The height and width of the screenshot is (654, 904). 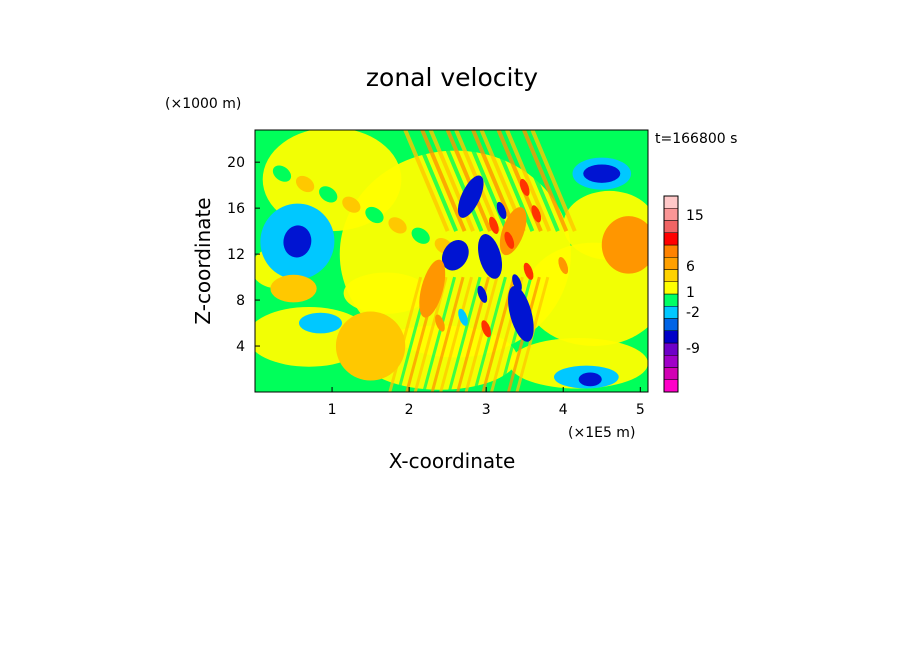 What do you see at coordinates (452, 461) in the screenshot?
I see `x-axis-label: X-coordinate` at bounding box center [452, 461].